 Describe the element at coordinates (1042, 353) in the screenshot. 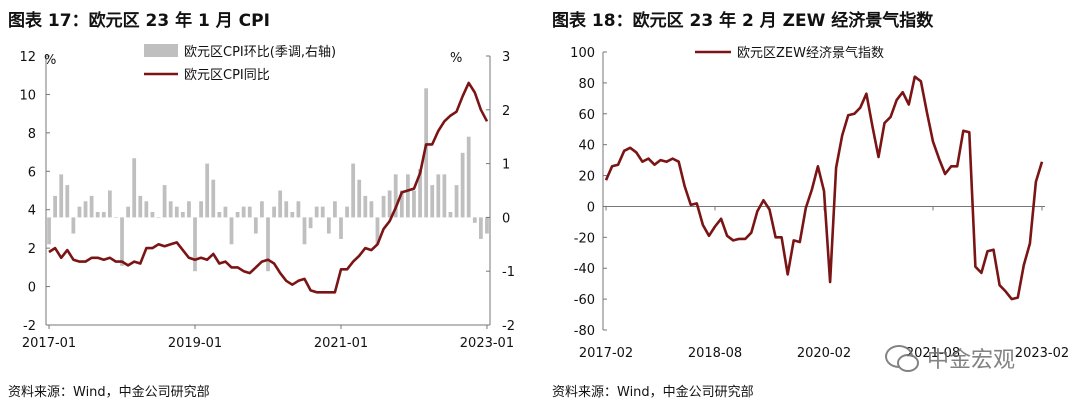

I see `x-tick-label: 2023-02` at that location.